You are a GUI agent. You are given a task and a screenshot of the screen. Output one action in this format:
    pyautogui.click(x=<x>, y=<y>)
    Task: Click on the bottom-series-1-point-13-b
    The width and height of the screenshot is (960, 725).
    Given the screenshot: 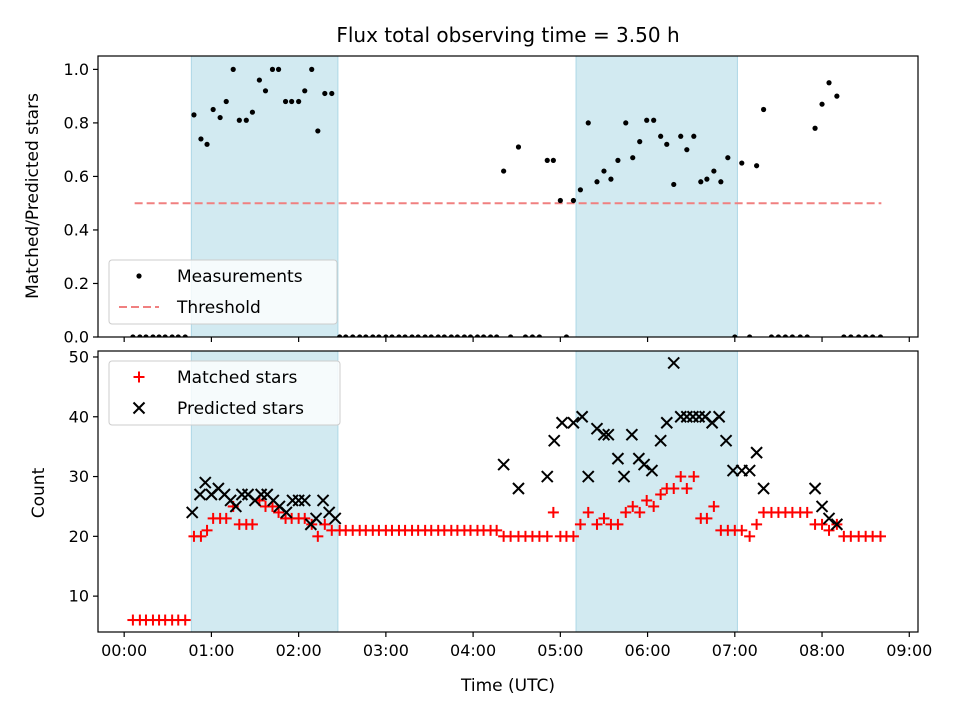 What is the action you would take?
    pyautogui.click(x=273, y=500)
    